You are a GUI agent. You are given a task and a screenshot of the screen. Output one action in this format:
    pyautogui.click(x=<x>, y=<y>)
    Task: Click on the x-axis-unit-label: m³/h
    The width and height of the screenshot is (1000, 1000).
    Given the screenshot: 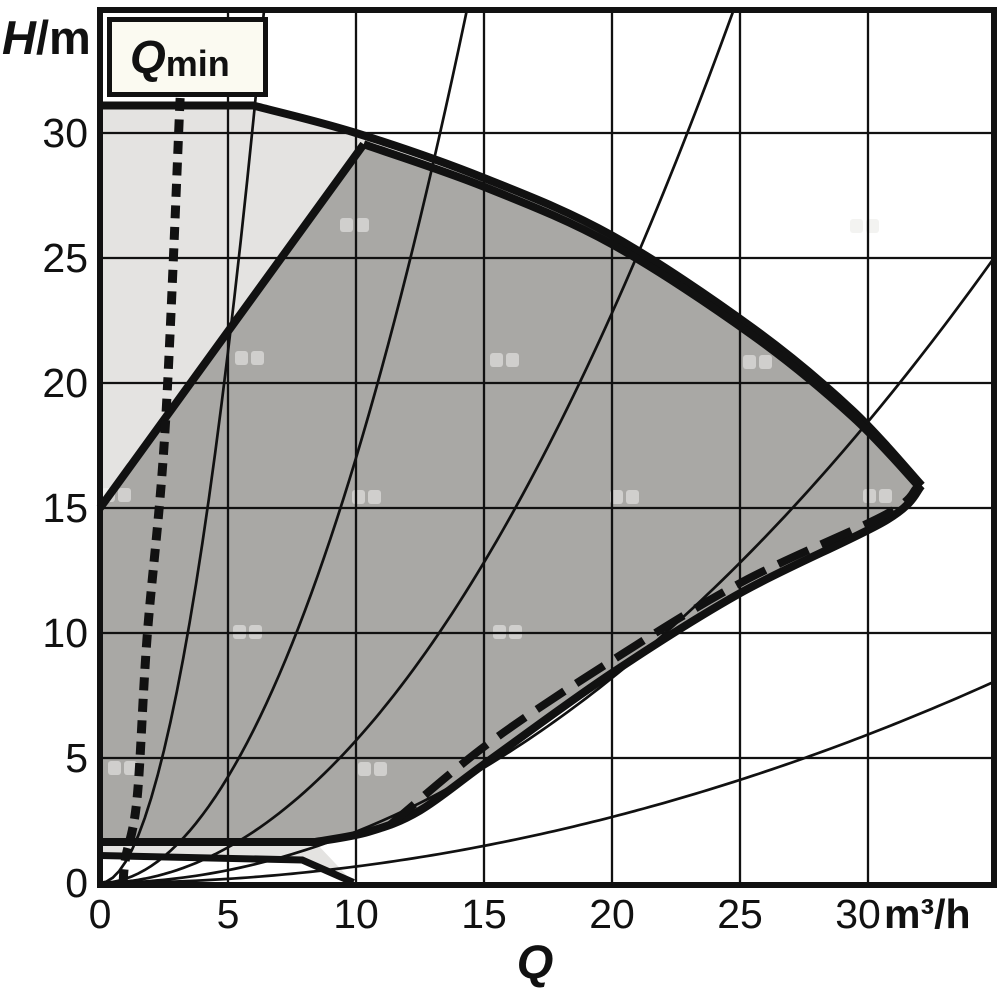 What is the action you would take?
    pyautogui.click(x=927, y=914)
    